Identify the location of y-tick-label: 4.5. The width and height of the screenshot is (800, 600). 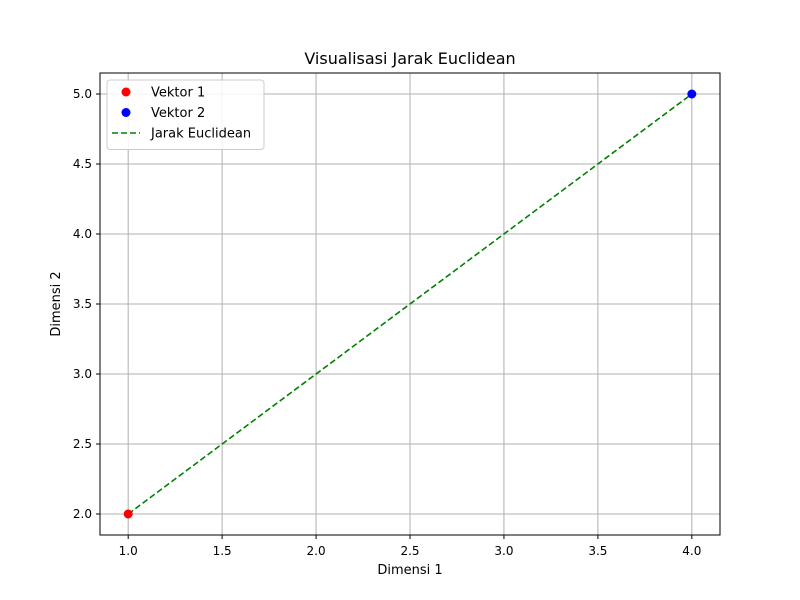
(82, 164).